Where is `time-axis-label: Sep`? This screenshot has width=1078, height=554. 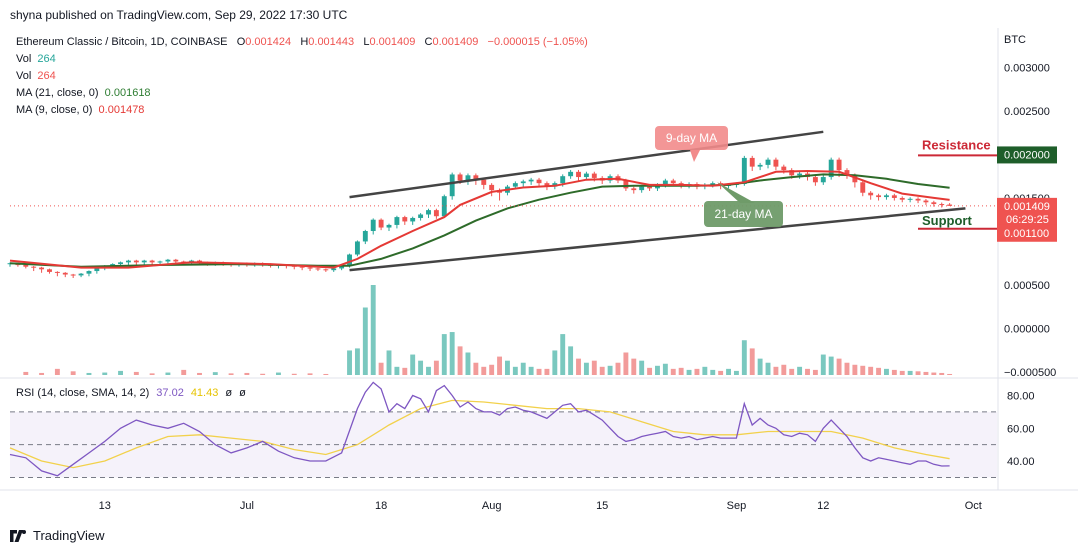
time-axis-label: Sep is located at coordinates (737, 506).